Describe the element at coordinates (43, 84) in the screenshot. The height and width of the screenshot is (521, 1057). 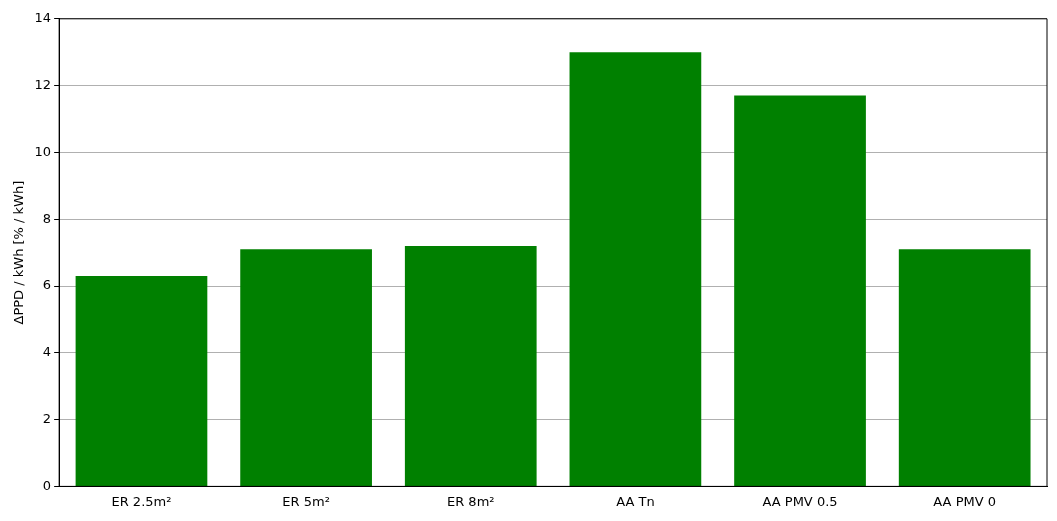
I see `y-tick-label: 12` at that location.